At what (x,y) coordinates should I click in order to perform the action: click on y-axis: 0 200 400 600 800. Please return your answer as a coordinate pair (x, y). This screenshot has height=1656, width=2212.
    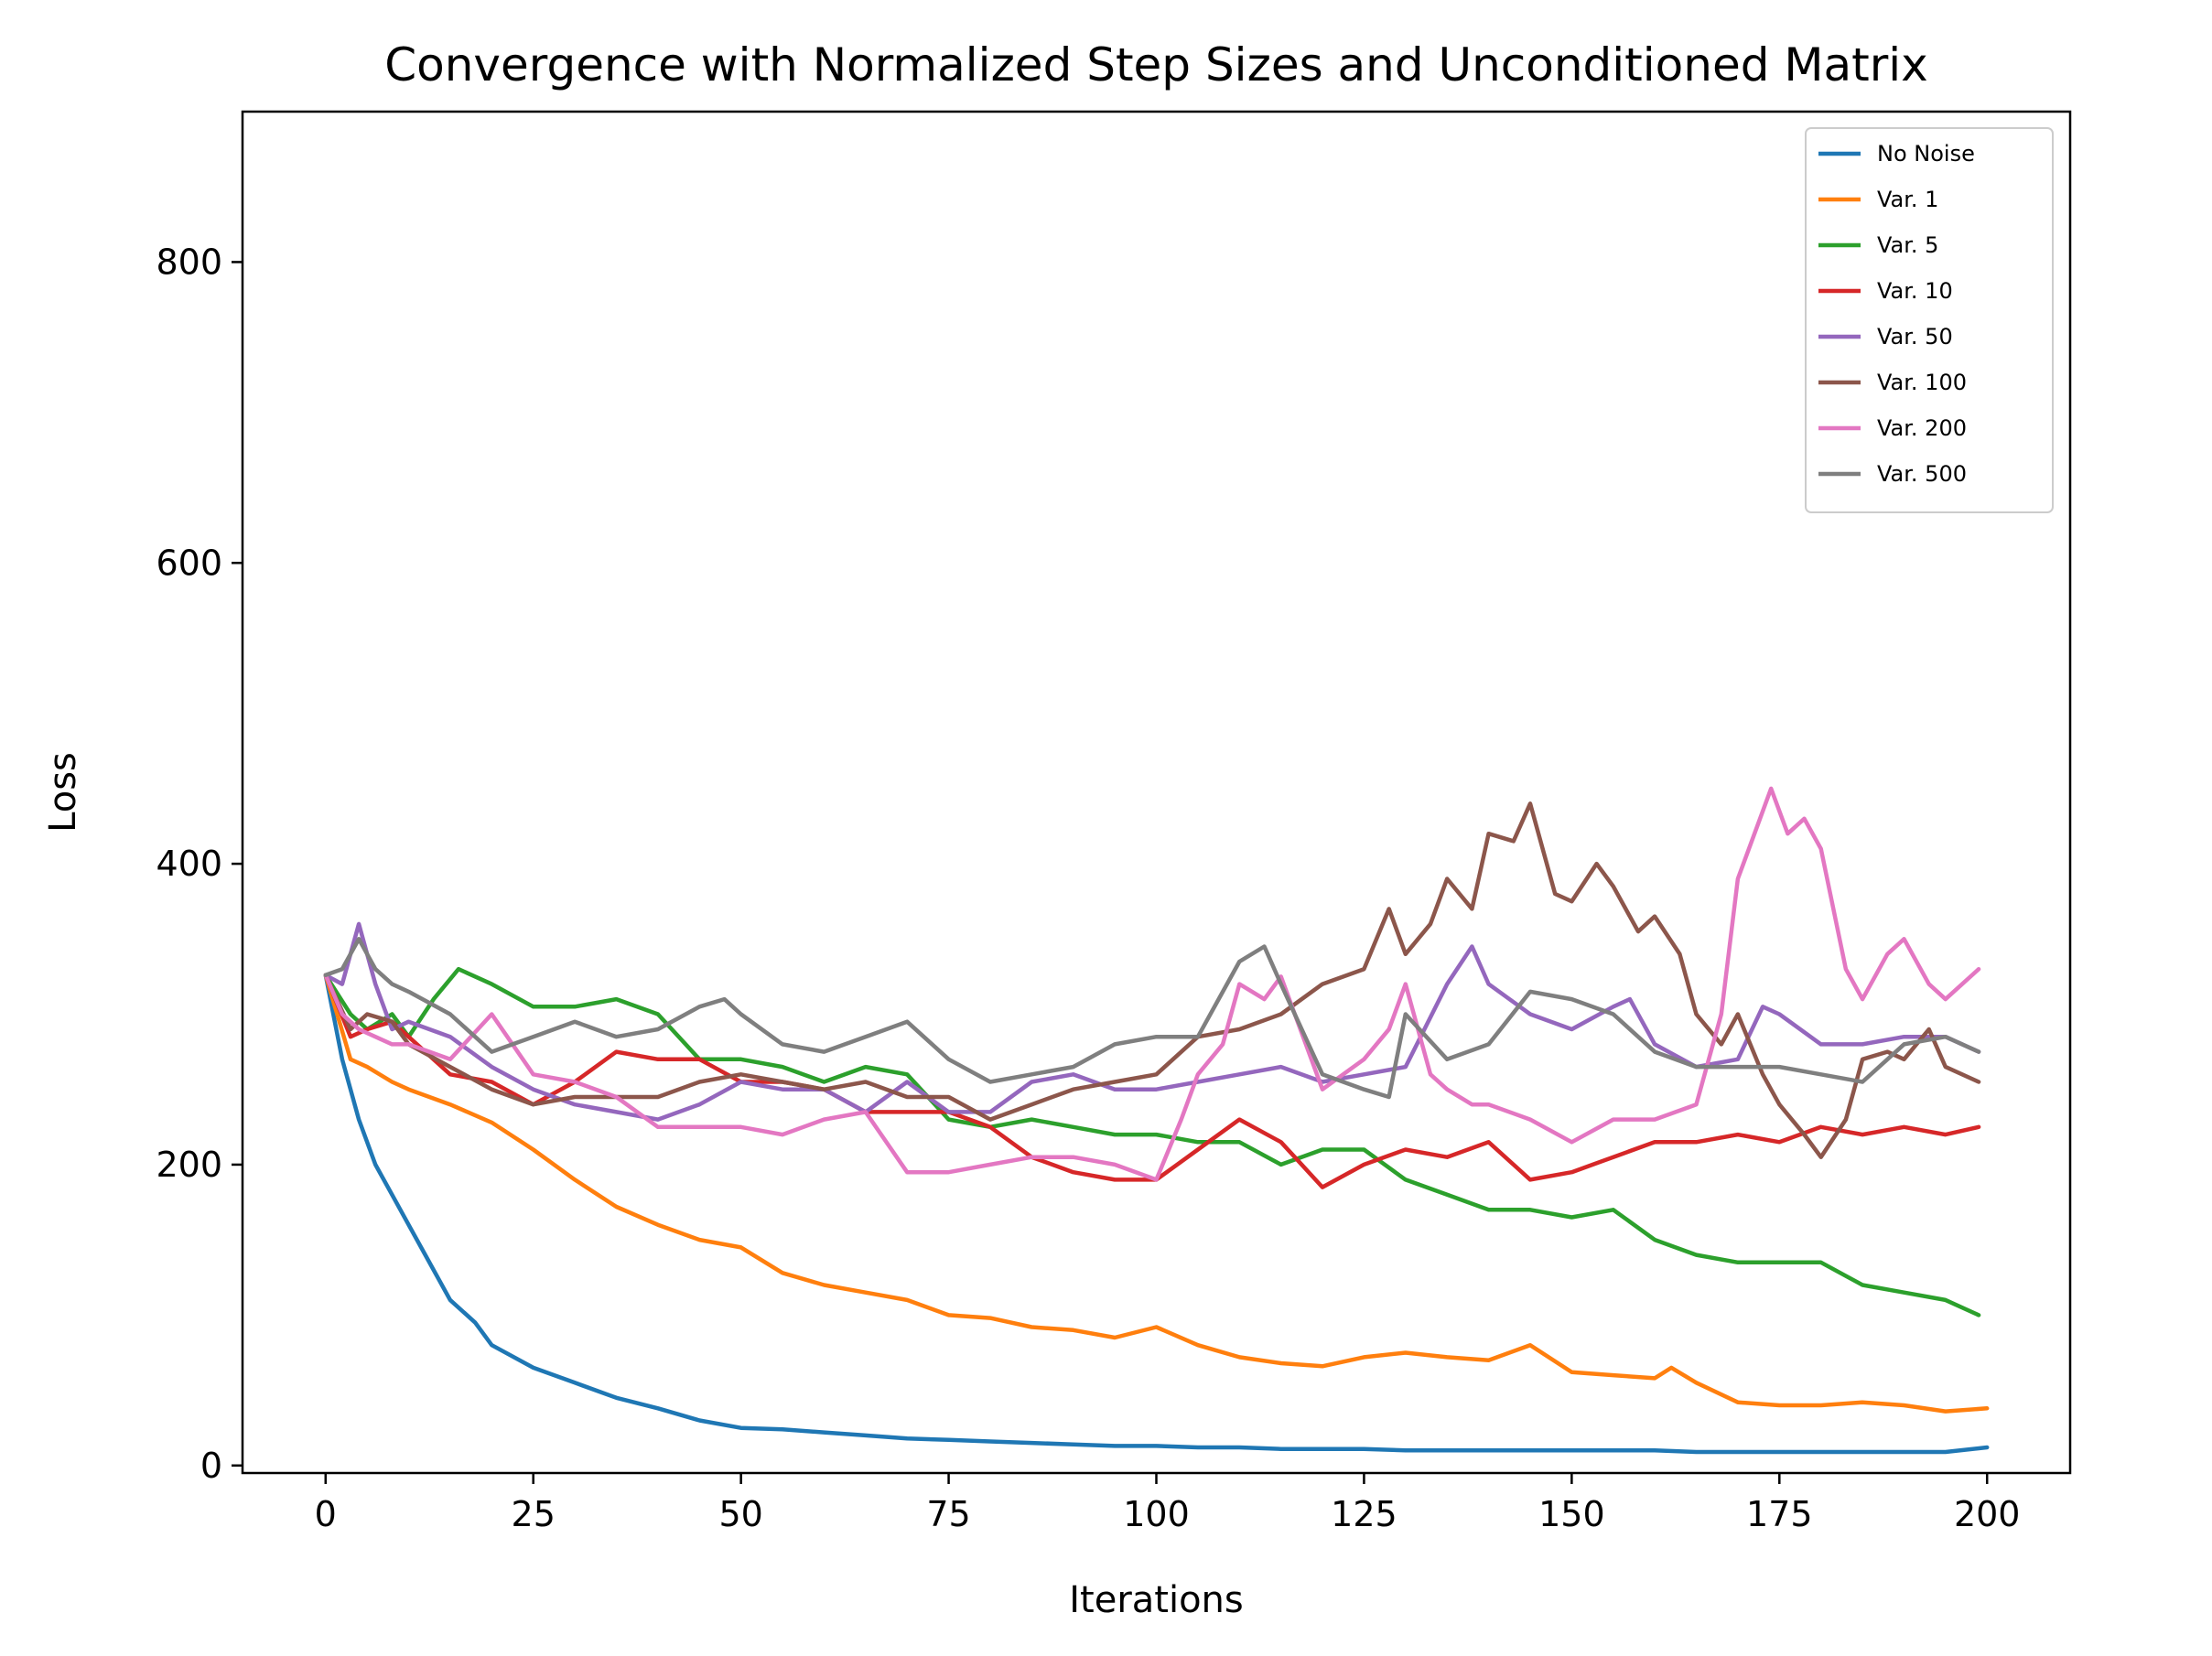
    Looking at the image, I should click on (199, 864).